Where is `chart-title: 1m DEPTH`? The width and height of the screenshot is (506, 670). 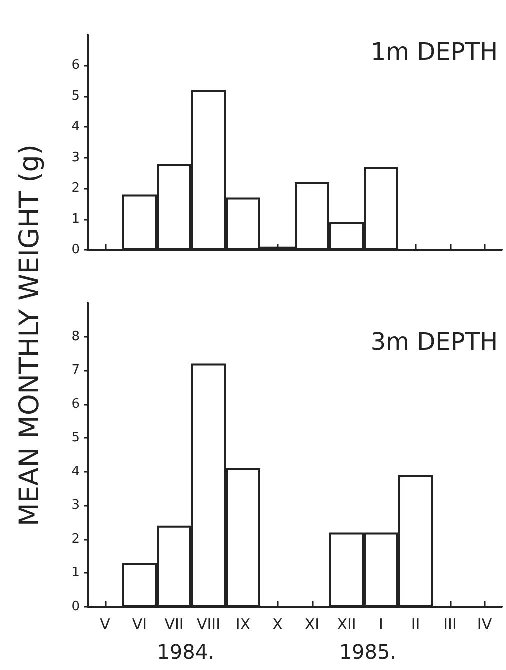 chart-title: 1m DEPTH is located at coordinates (434, 52).